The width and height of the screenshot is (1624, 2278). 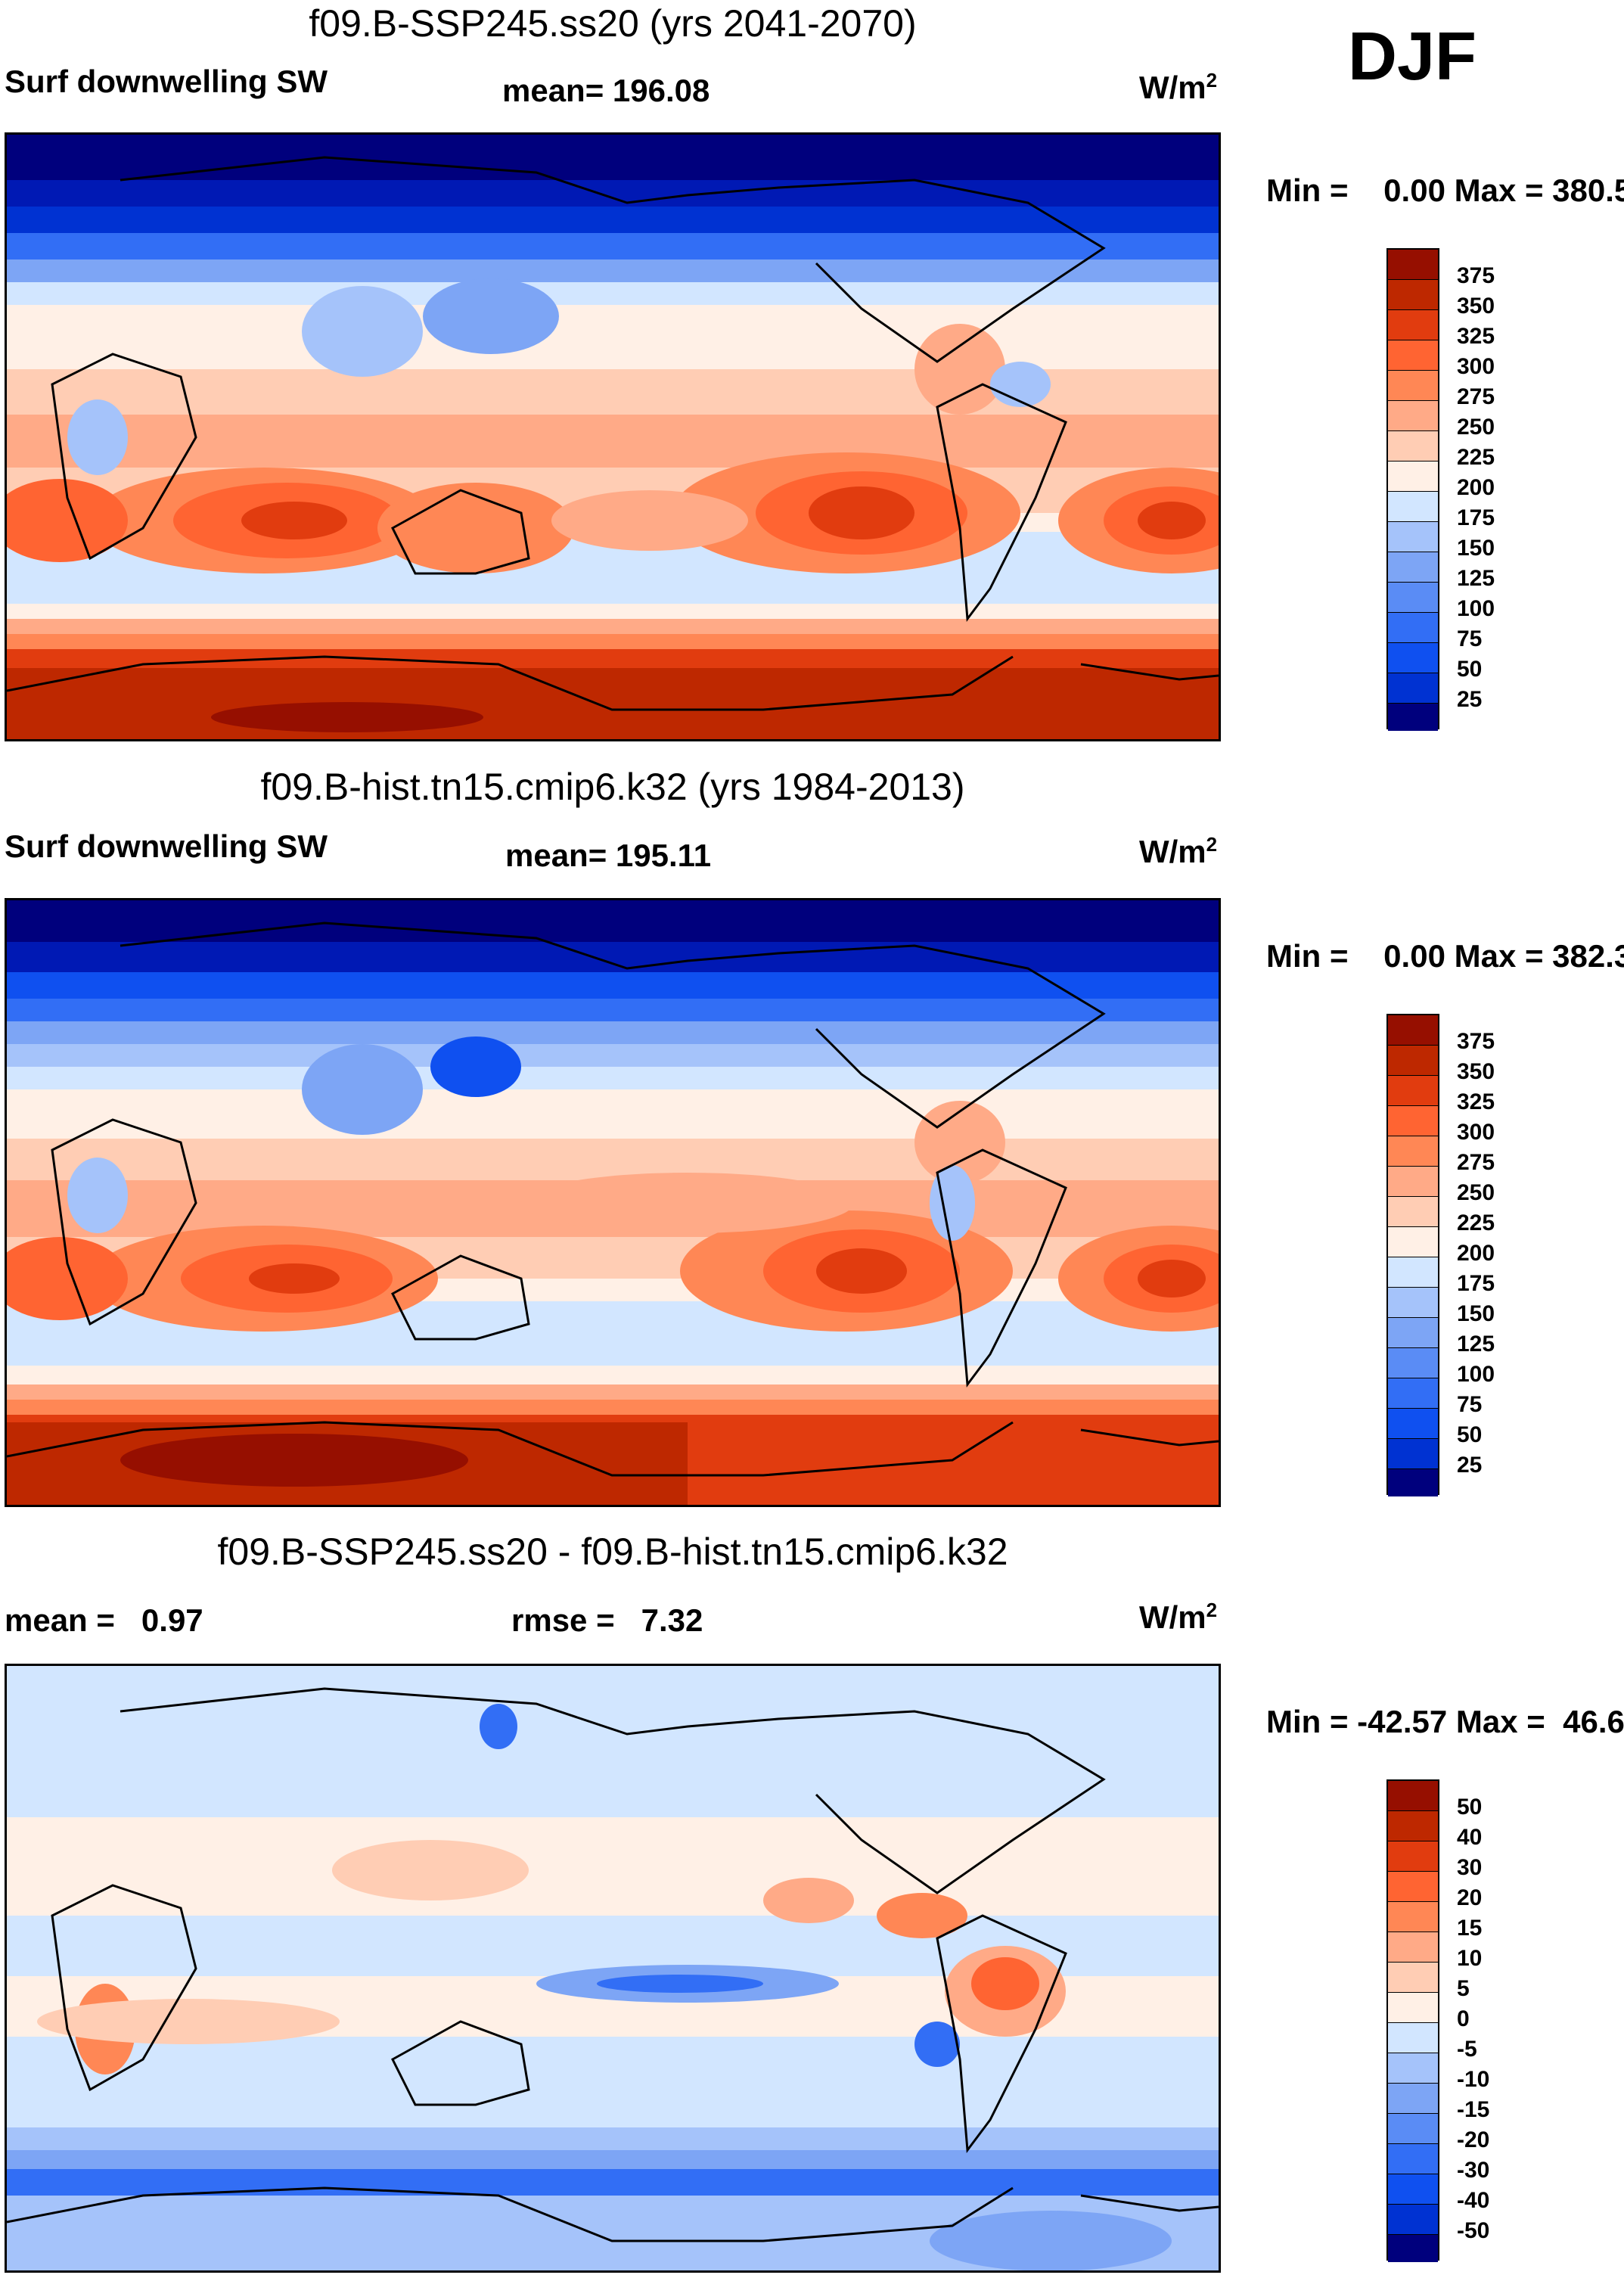 I want to click on panel-1-title: f09.B-SSP245.ss20 (yrs 2041-2070), so click(x=613, y=23).